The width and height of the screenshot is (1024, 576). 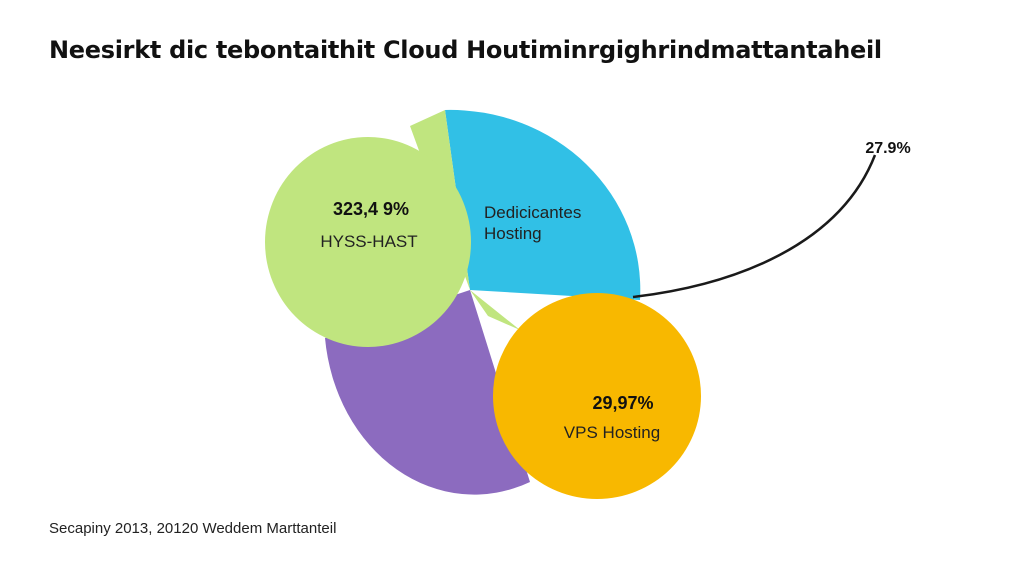 What do you see at coordinates (371, 209) in the screenshot?
I see `hyss-hast-value-label: 323,4 9%` at bounding box center [371, 209].